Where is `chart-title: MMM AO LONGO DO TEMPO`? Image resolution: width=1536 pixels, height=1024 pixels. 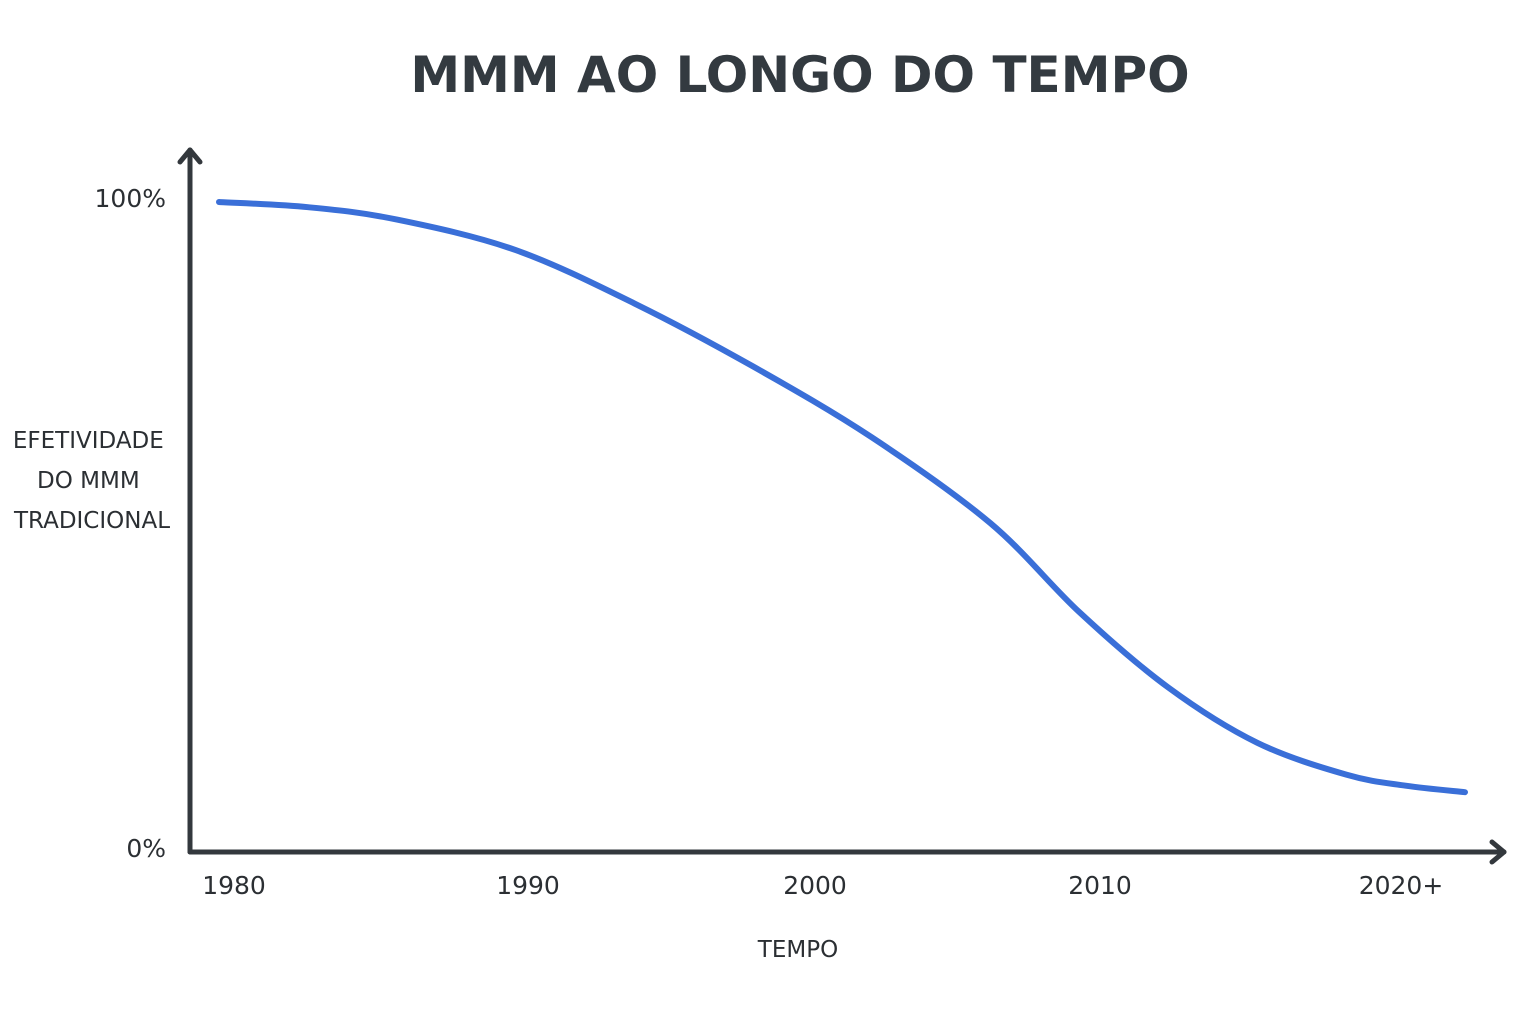 chart-title: MMM AO LONGO DO TEMPO is located at coordinates (799, 75).